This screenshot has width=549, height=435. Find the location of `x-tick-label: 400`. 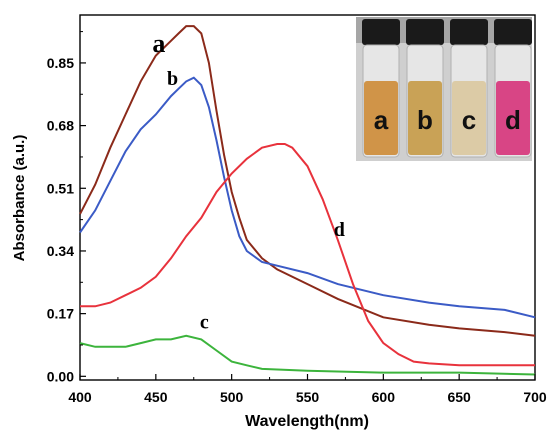

x-tick-label: 400 is located at coordinates (80, 397).